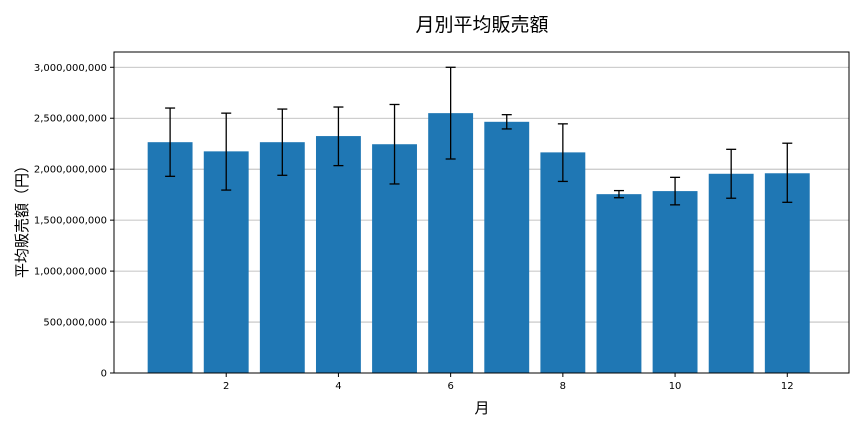 This screenshot has height=432, width=864. I want to click on x-tick-label: 4, so click(338, 386).